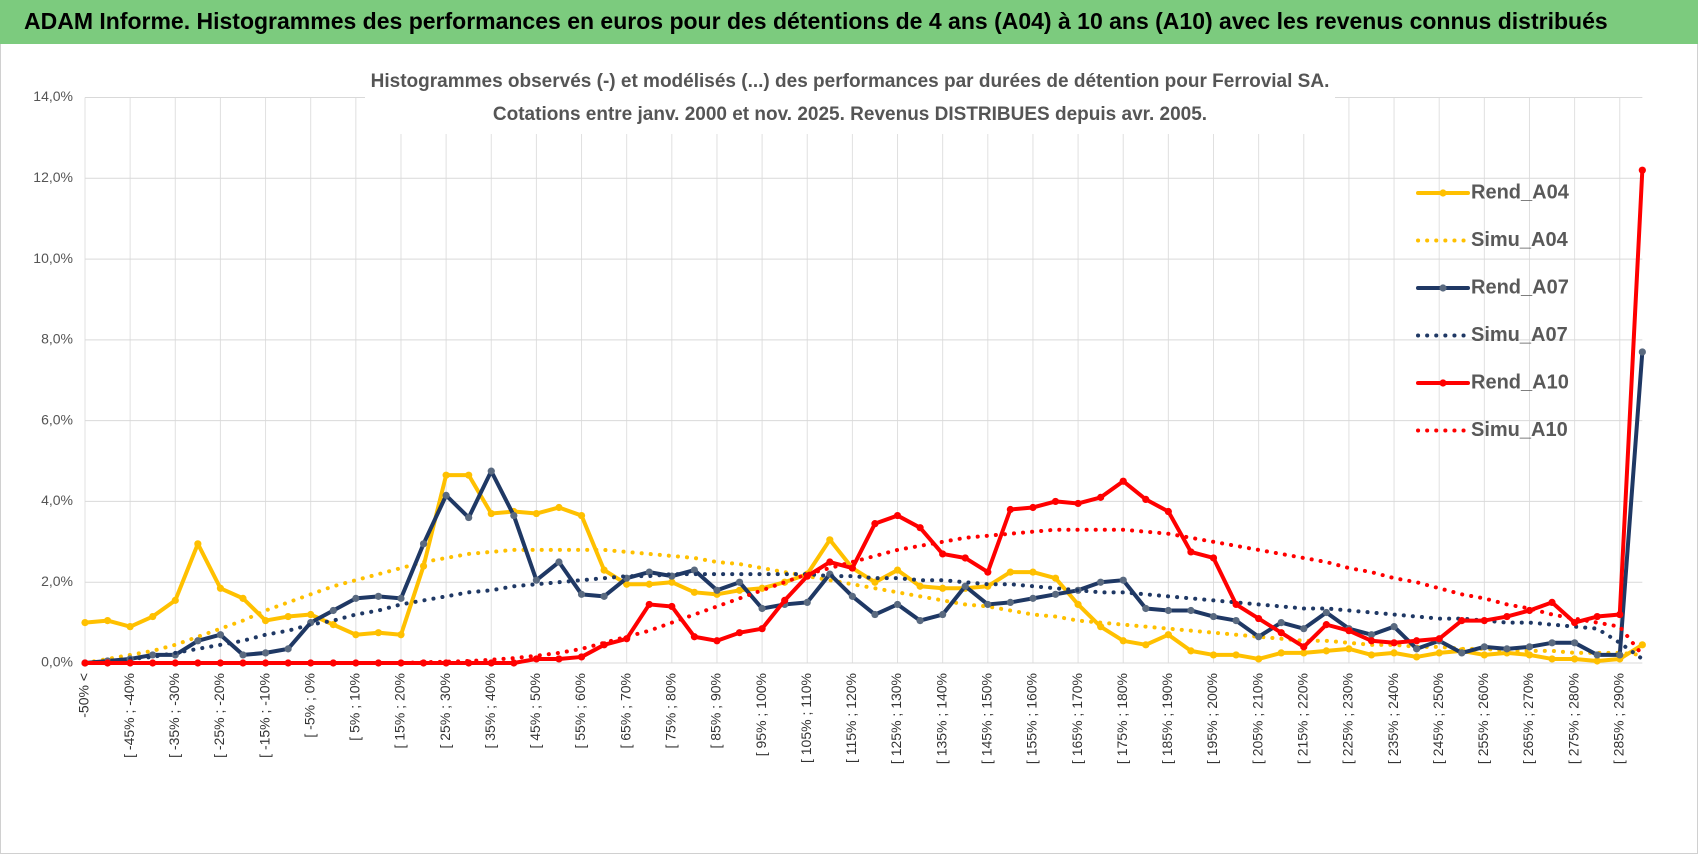 This screenshot has height=859, width=1698. What do you see at coordinates (1483, 718) in the screenshot?
I see `x-tick-label: [ 255% ; 260%` at bounding box center [1483, 718].